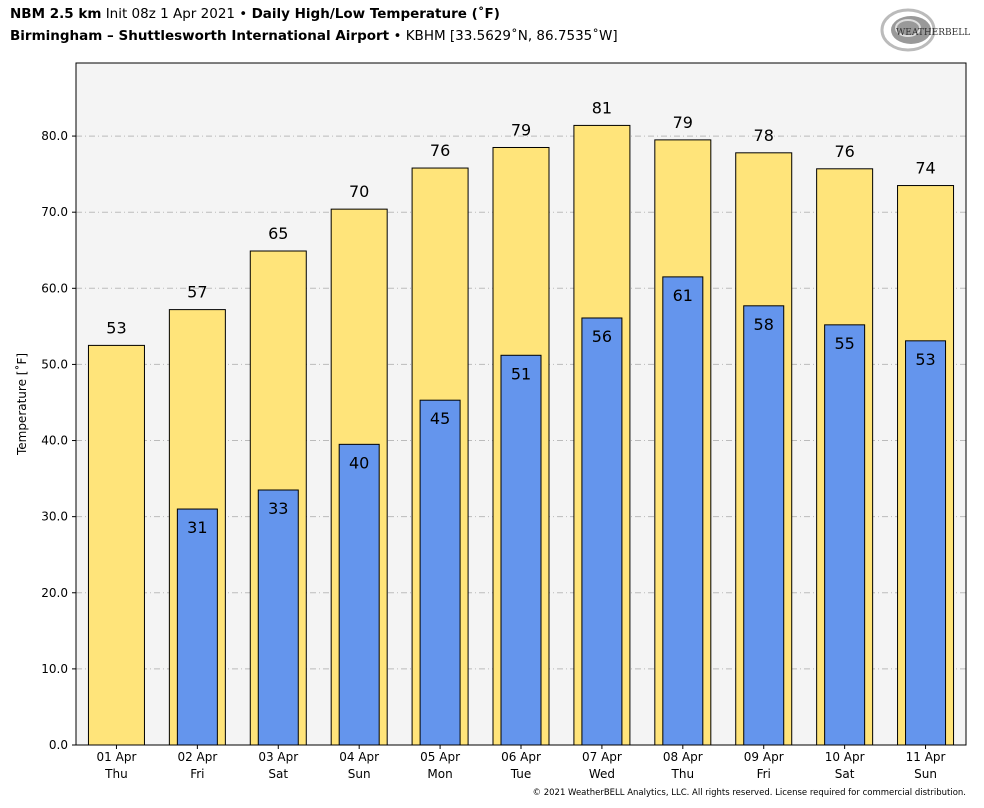 This screenshot has width=984, height=808. What do you see at coordinates (521, 774) in the screenshot?
I see `x-tick-label-day: Tue` at bounding box center [521, 774].